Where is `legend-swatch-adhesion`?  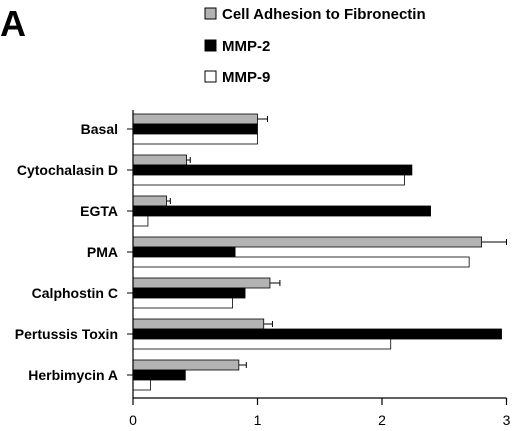 legend-swatch-adhesion is located at coordinates (210, 13).